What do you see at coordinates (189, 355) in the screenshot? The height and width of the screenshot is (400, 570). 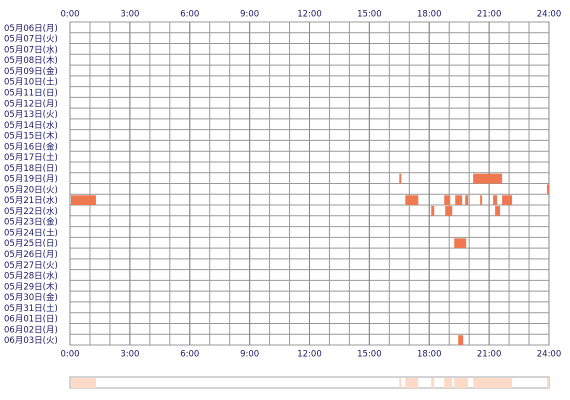 I see `x-tick-label-bottom: 6:00` at bounding box center [189, 355].